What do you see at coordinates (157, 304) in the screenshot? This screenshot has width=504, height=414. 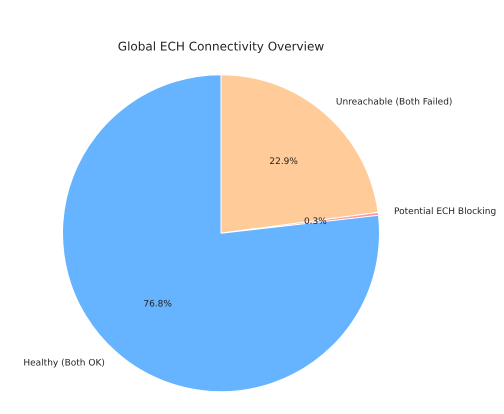 I see `data-label: 76.8%` at bounding box center [157, 304].